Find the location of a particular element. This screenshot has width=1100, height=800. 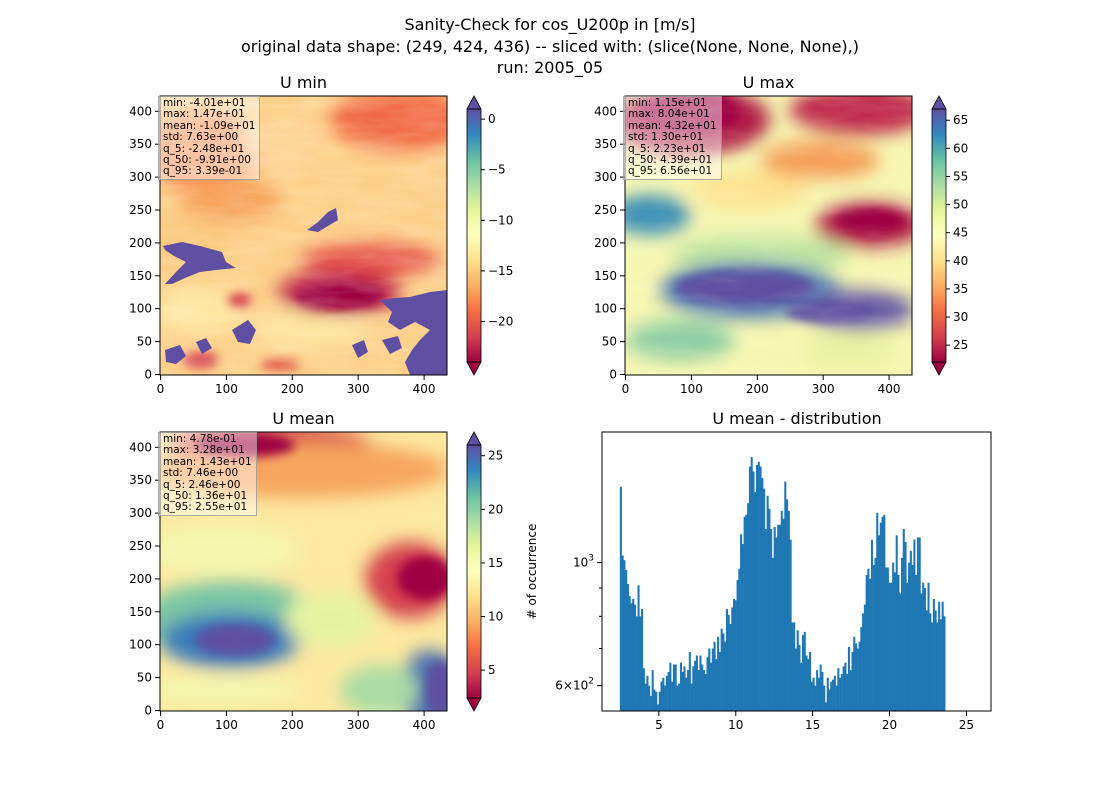

colorbar-tick-label: −20 is located at coordinates (500, 322).